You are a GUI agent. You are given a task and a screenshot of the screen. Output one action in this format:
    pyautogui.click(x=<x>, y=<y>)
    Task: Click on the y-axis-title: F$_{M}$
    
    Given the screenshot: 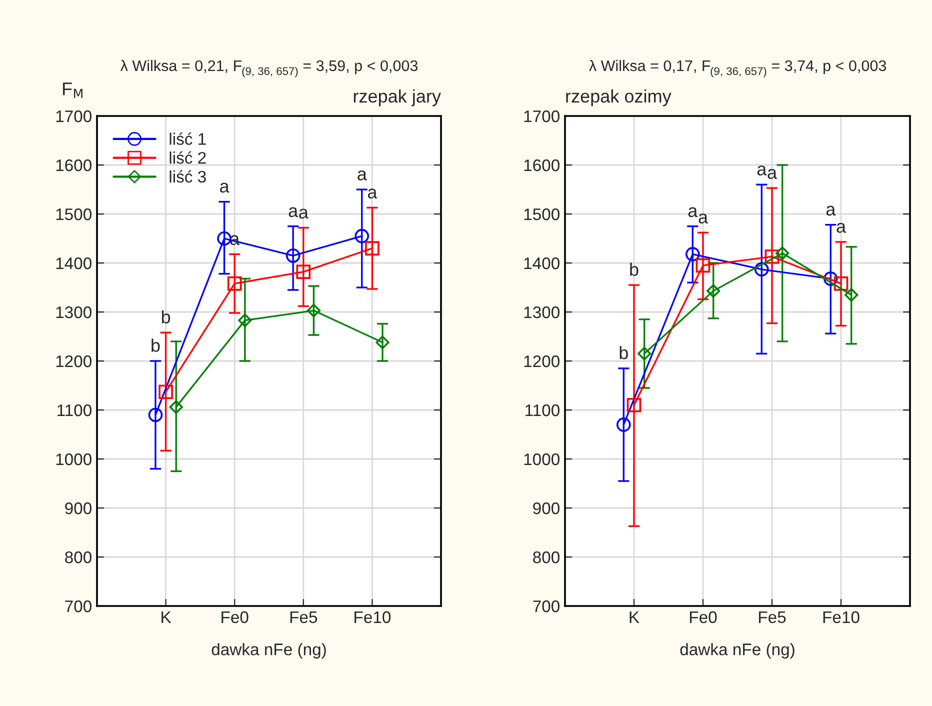 What is the action you would take?
    pyautogui.click(x=72, y=90)
    